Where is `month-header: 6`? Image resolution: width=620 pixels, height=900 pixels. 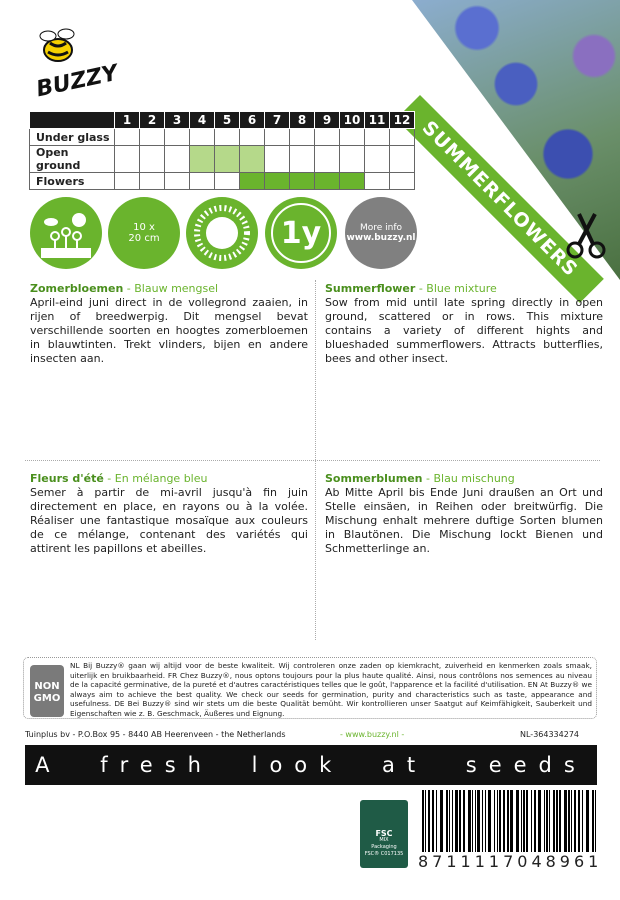
month-header: 6 is located at coordinates (252, 120).